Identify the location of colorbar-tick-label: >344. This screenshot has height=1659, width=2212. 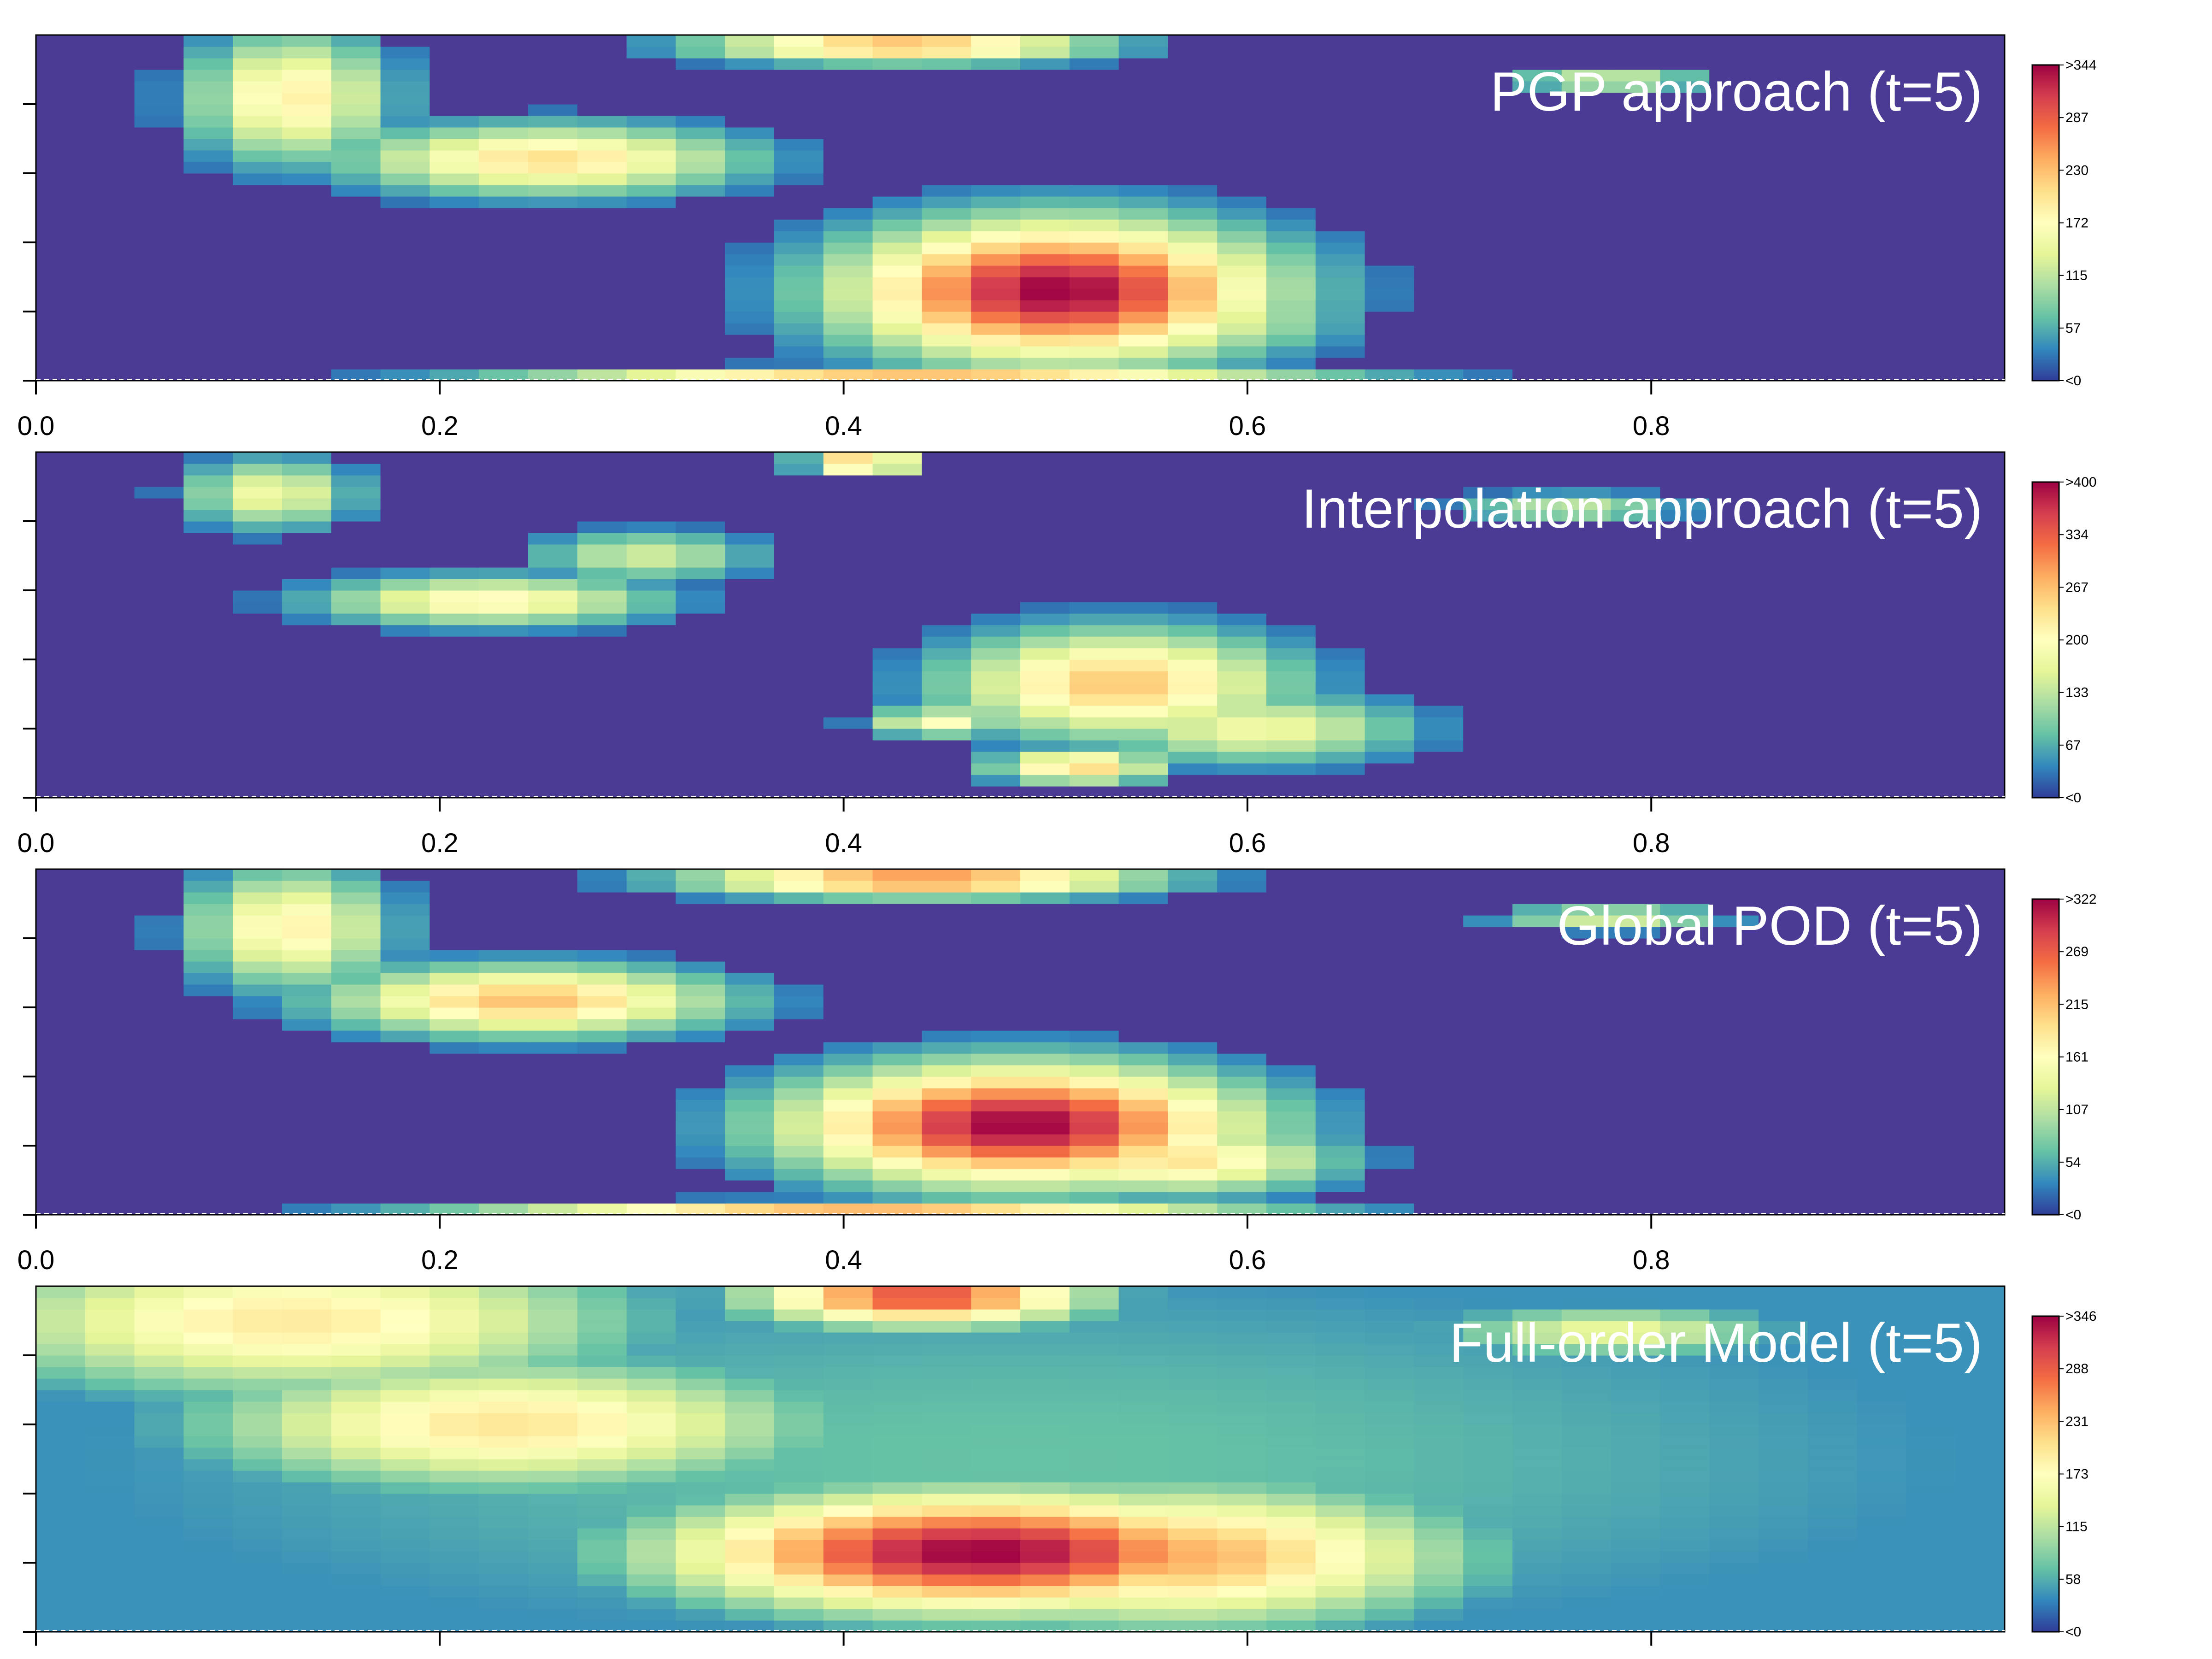
(2081, 65).